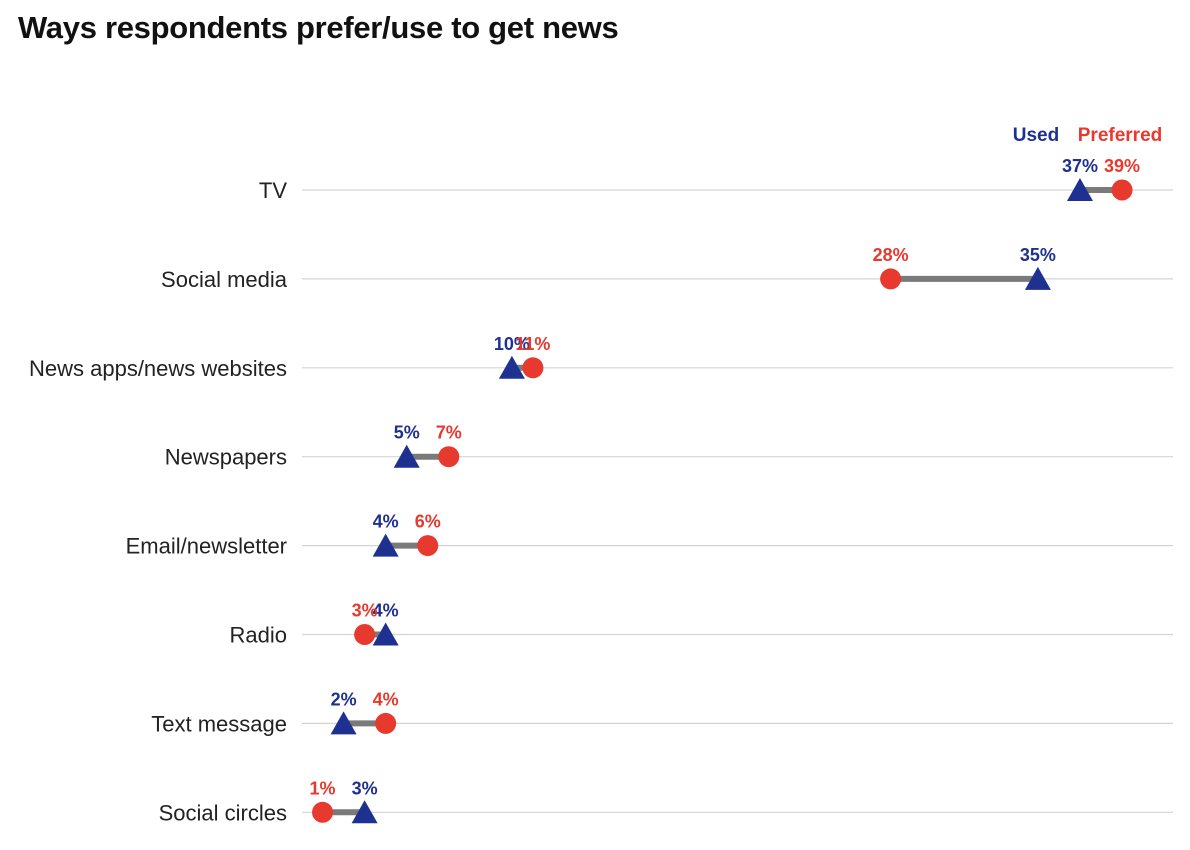 This screenshot has height=850, width=1190. What do you see at coordinates (219, 723) in the screenshot?
I see `category-label-text-message: Text message` at bounding box center [219, 723].